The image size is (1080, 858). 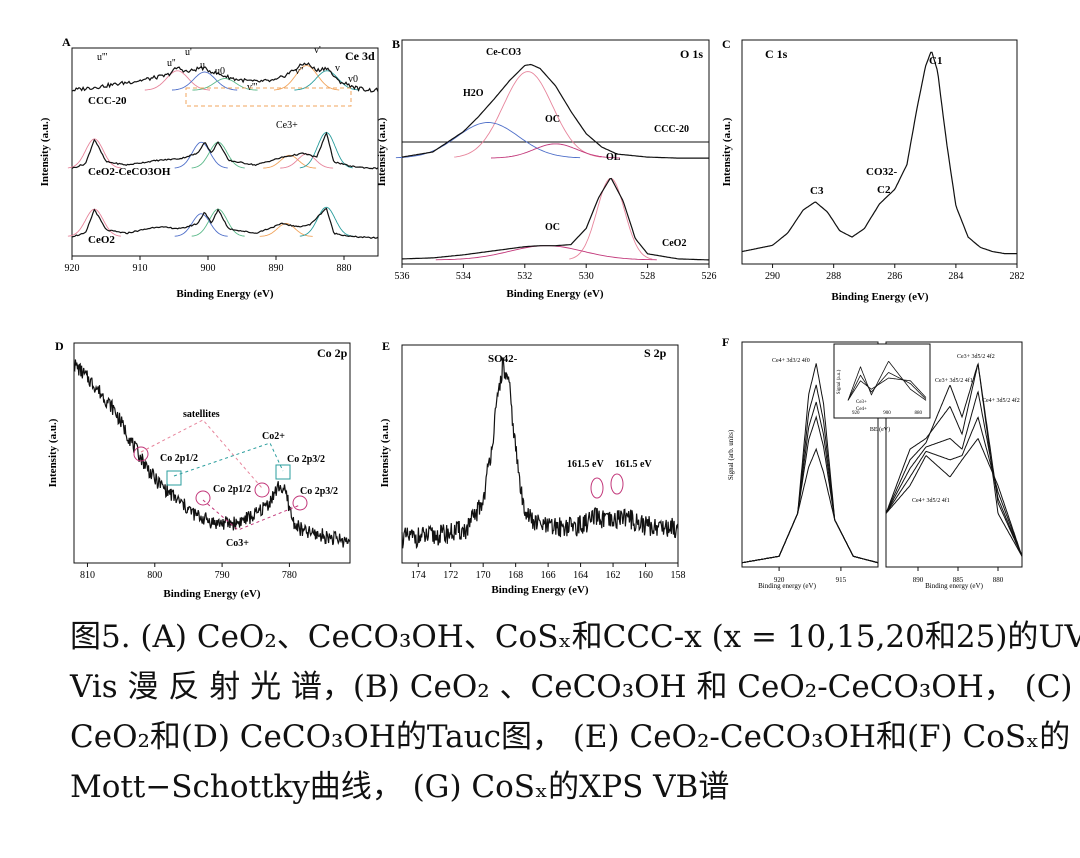 What do you see at coordinates (779, 580) in the screenshot?
I see `panel-f-left-xtick-label: 920` at bounding box center [779, 580].